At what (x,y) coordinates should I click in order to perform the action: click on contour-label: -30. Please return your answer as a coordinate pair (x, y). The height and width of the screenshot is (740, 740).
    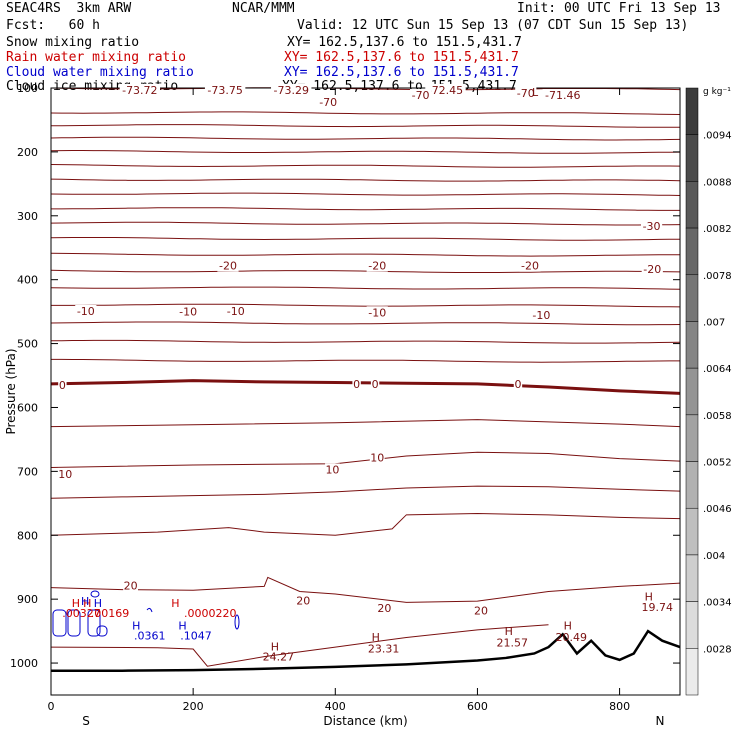
    Looking at the image, I should click on (652, 226).